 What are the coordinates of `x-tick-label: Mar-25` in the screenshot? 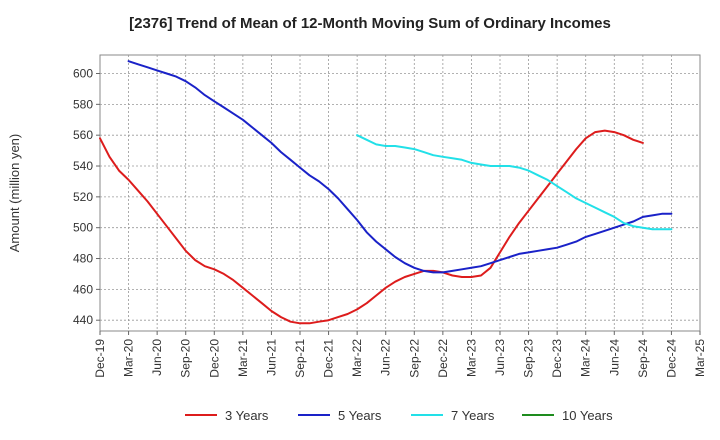 It's located at (700, 358).